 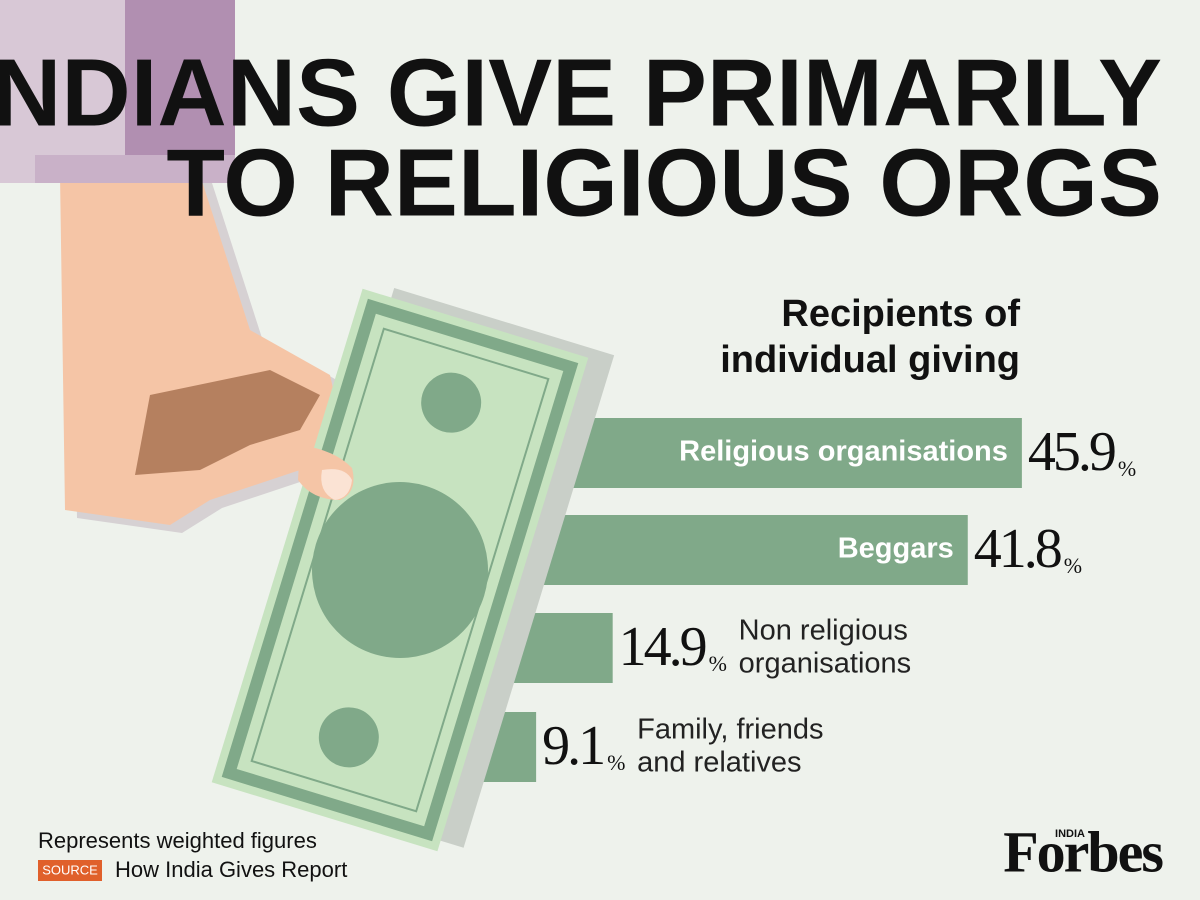 What do you see at coordinates (336, 484) in the screenshot?
I see `thumbnail` at bounding box center [336, 484].